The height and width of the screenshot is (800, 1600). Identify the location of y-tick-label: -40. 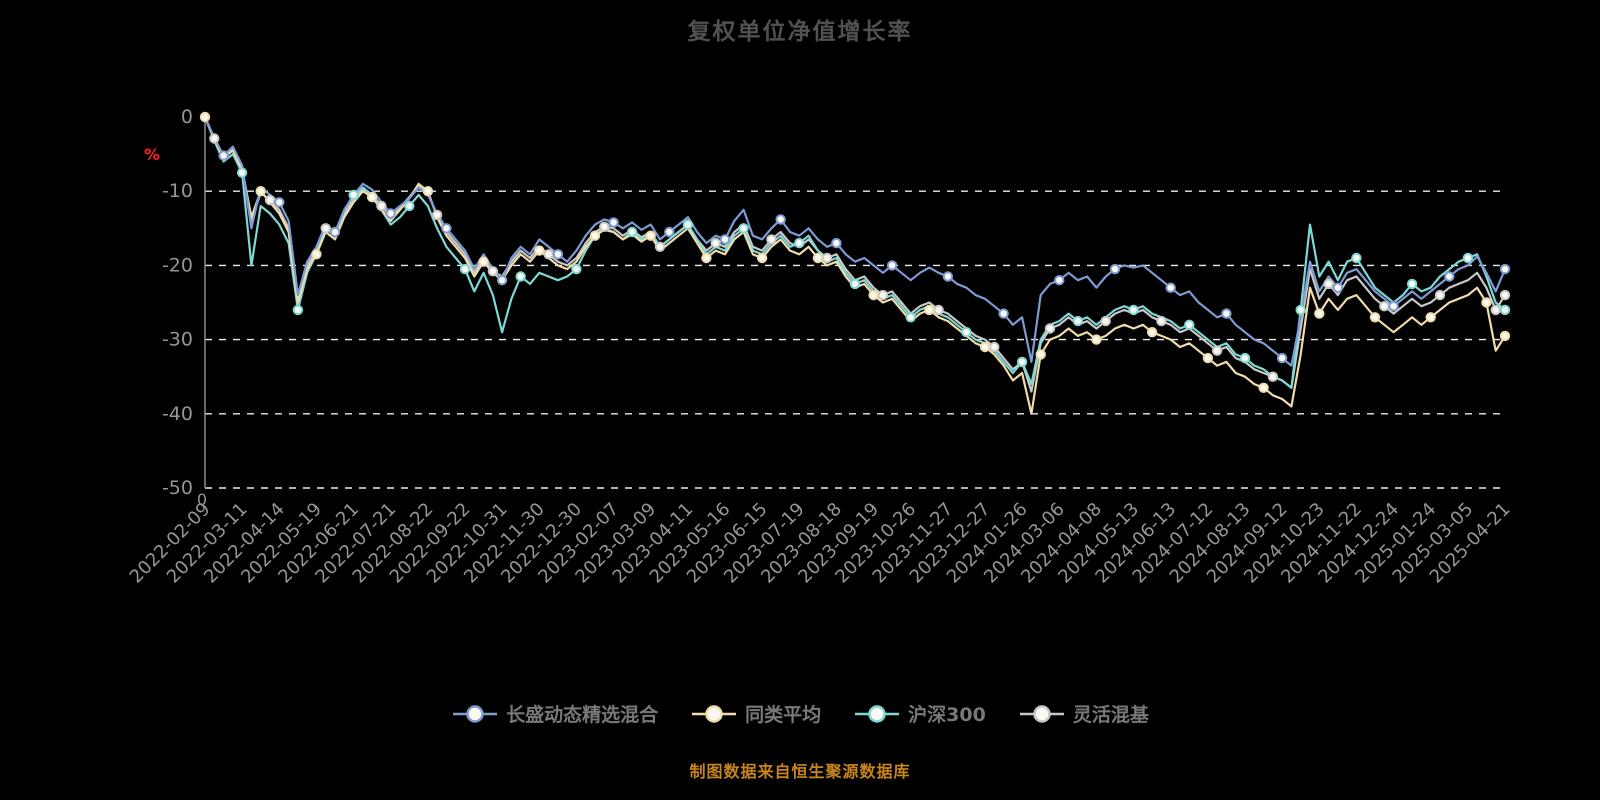
(177, 414).